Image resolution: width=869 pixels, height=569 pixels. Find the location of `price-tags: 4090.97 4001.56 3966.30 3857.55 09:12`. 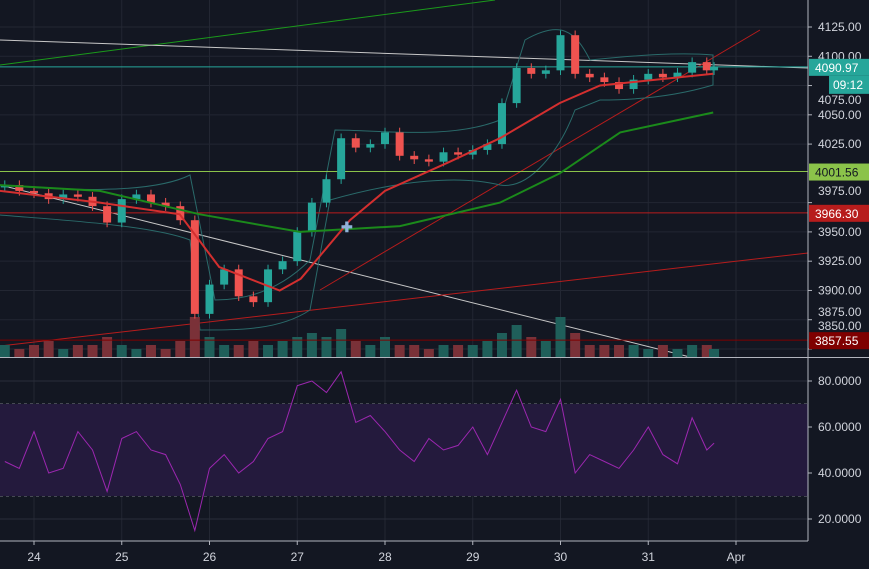

price-tags: 4090.97 4001.56 3966.30 3857.55 09:12 is located at coordinates (839, 204).